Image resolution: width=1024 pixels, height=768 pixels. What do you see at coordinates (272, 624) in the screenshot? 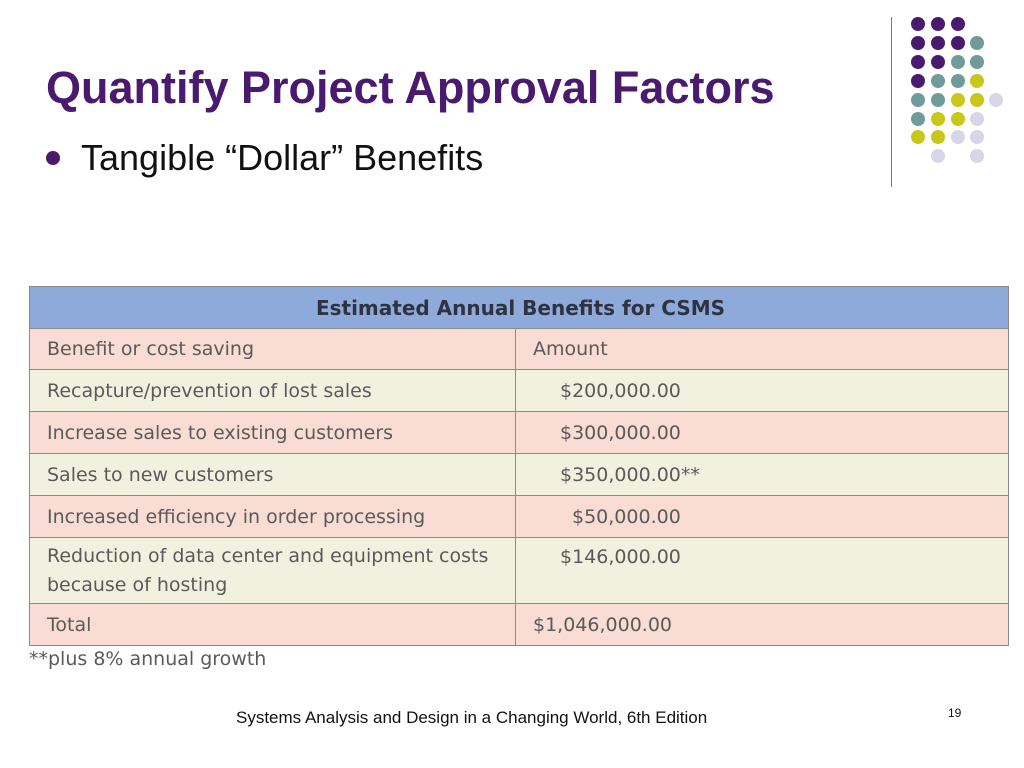
I see `total-label: Total` at bounding box center [272, 624].